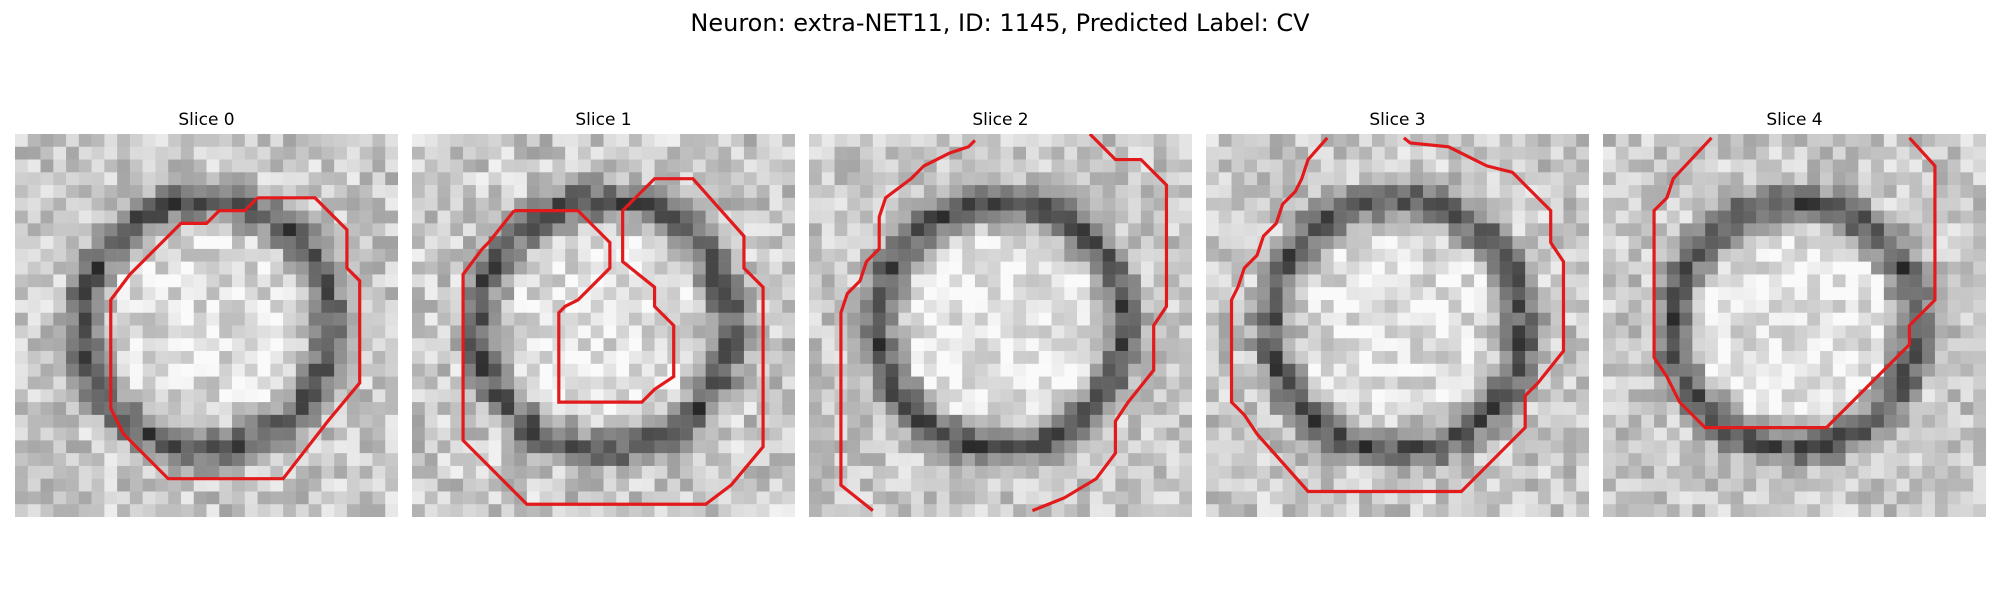  I want to click on slice-panel-2: Slice 2, so click(1000, 313).